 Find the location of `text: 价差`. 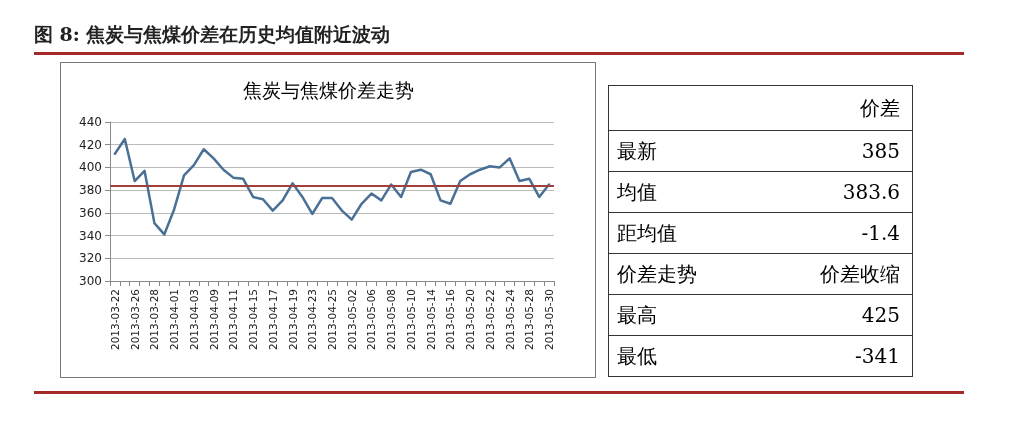

text: 价差 is located at coordinates (760, 108).